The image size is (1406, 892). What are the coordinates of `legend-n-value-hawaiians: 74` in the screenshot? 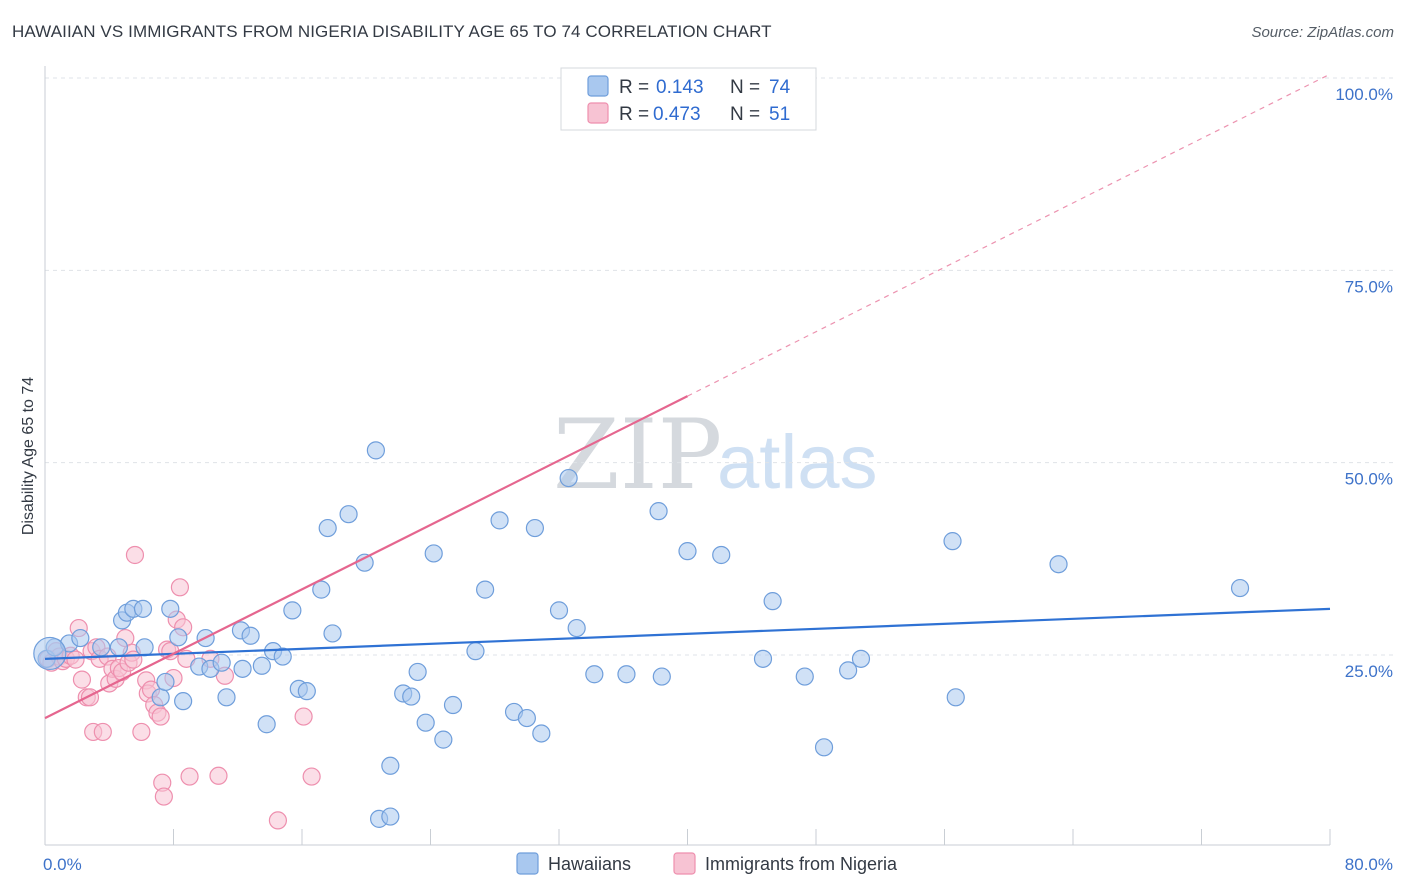 It's located at (780, 87).